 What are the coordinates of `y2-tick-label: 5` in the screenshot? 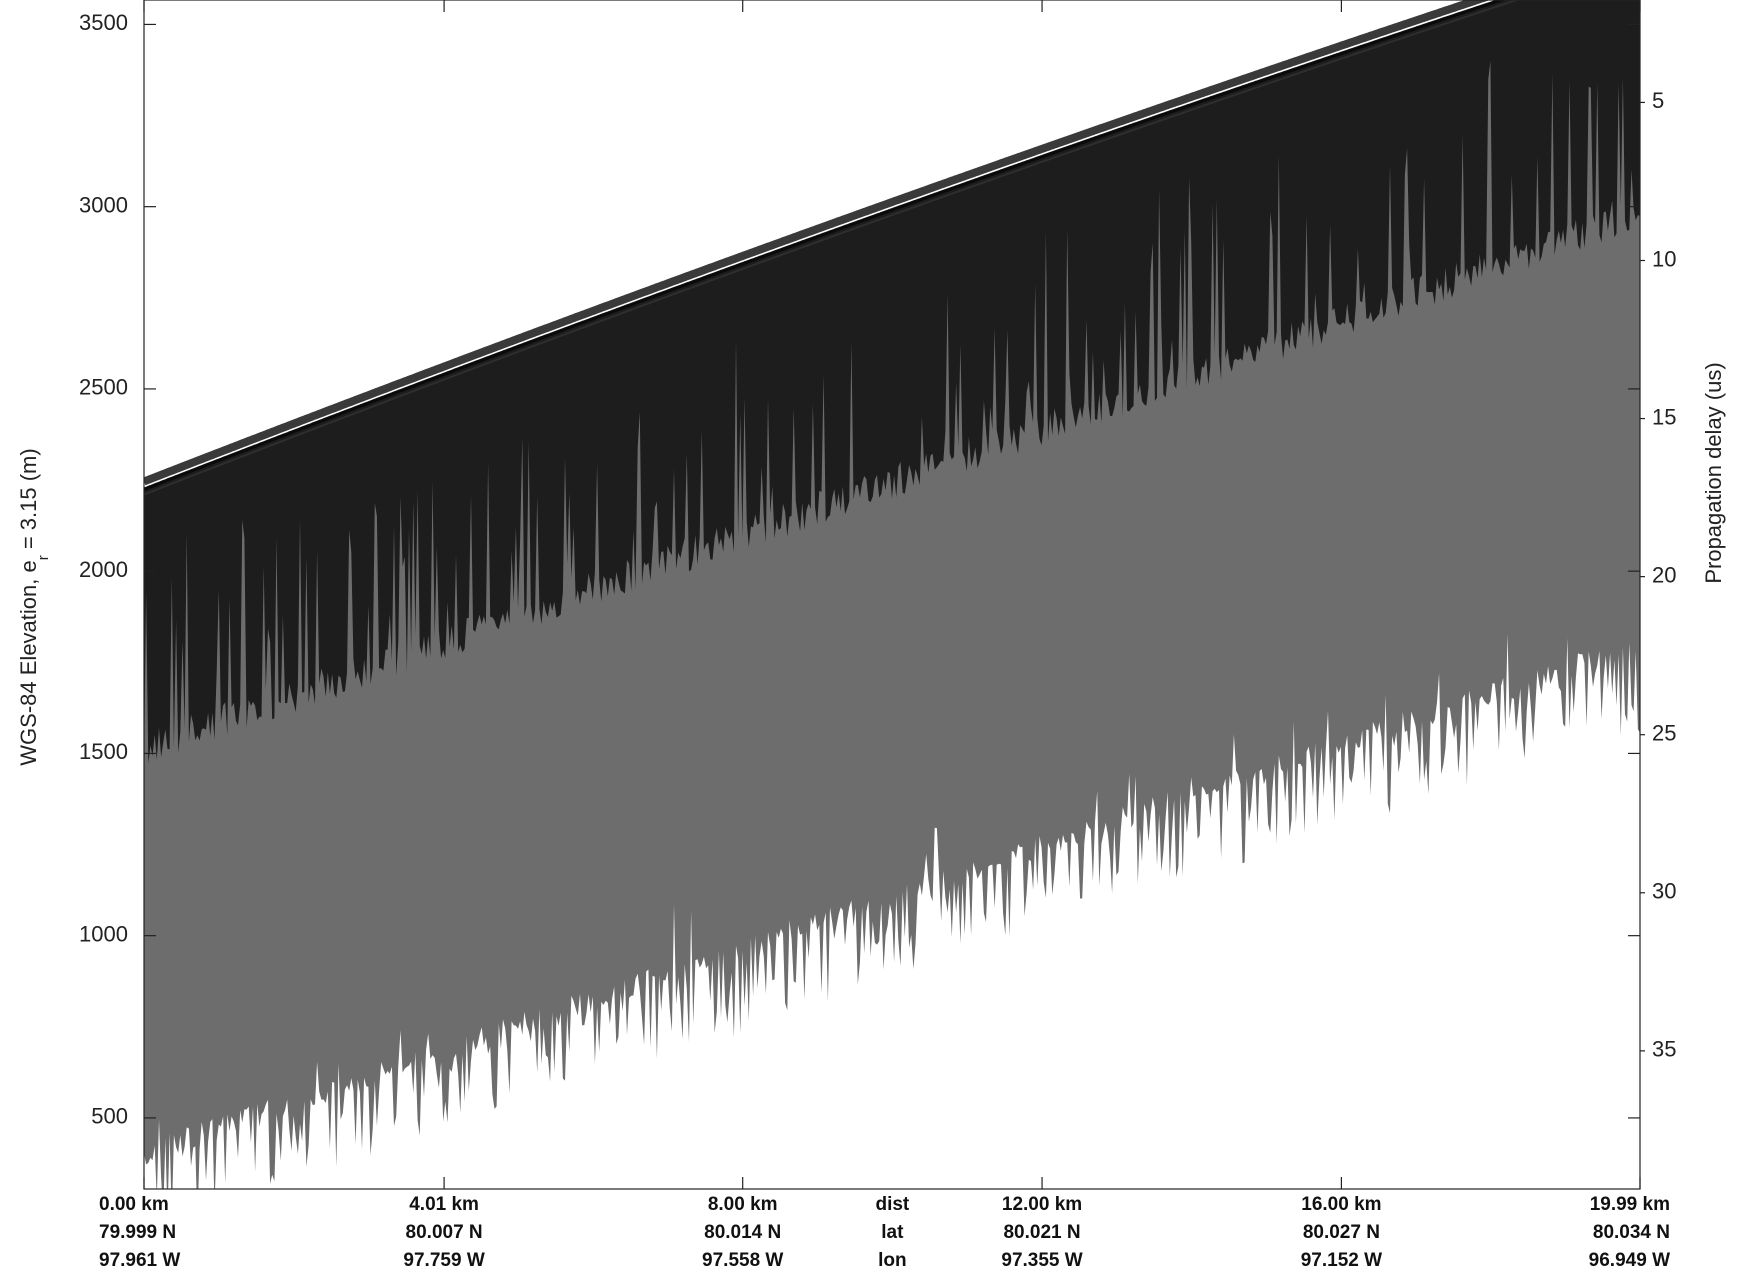 It's located at (1658, 100).